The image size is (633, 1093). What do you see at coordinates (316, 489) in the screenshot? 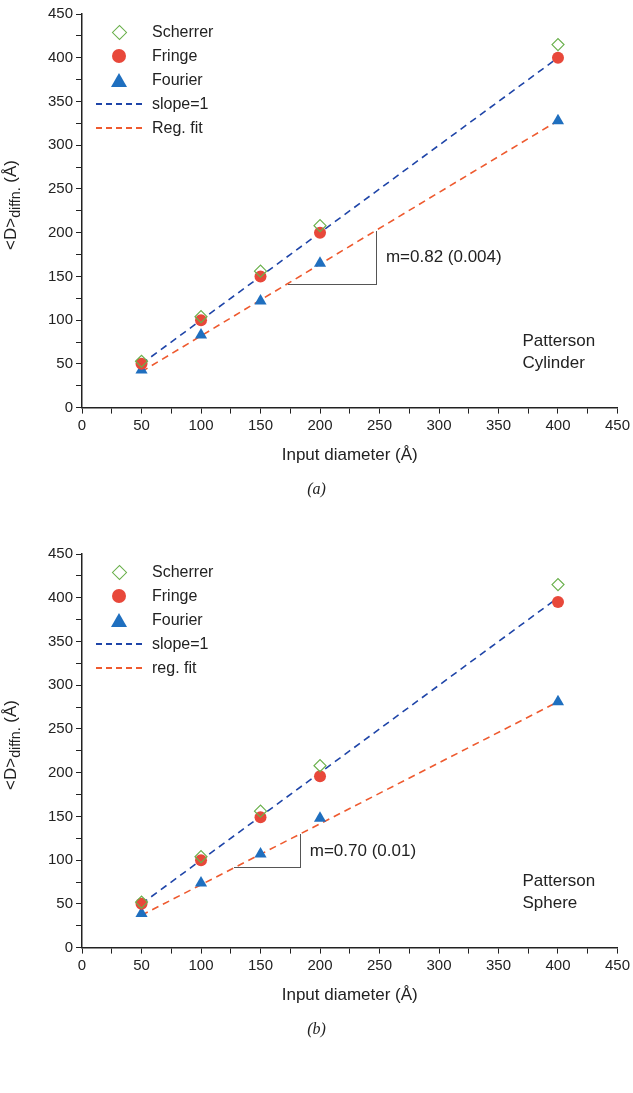
I see `text: (a)` at bounding box center [316, 489].